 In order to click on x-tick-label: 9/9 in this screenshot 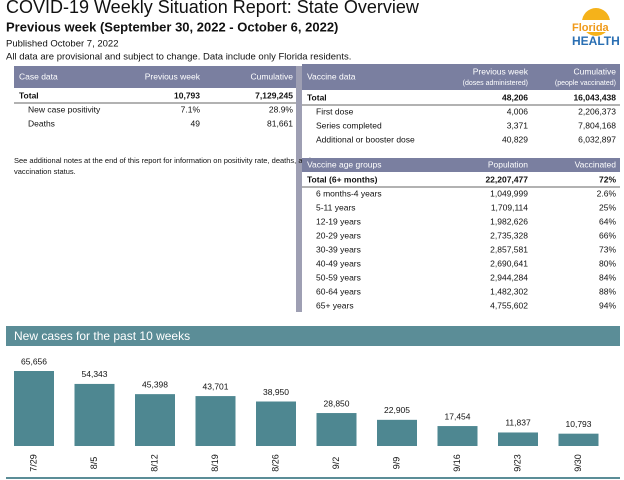, I will do `click(396, 463)`.